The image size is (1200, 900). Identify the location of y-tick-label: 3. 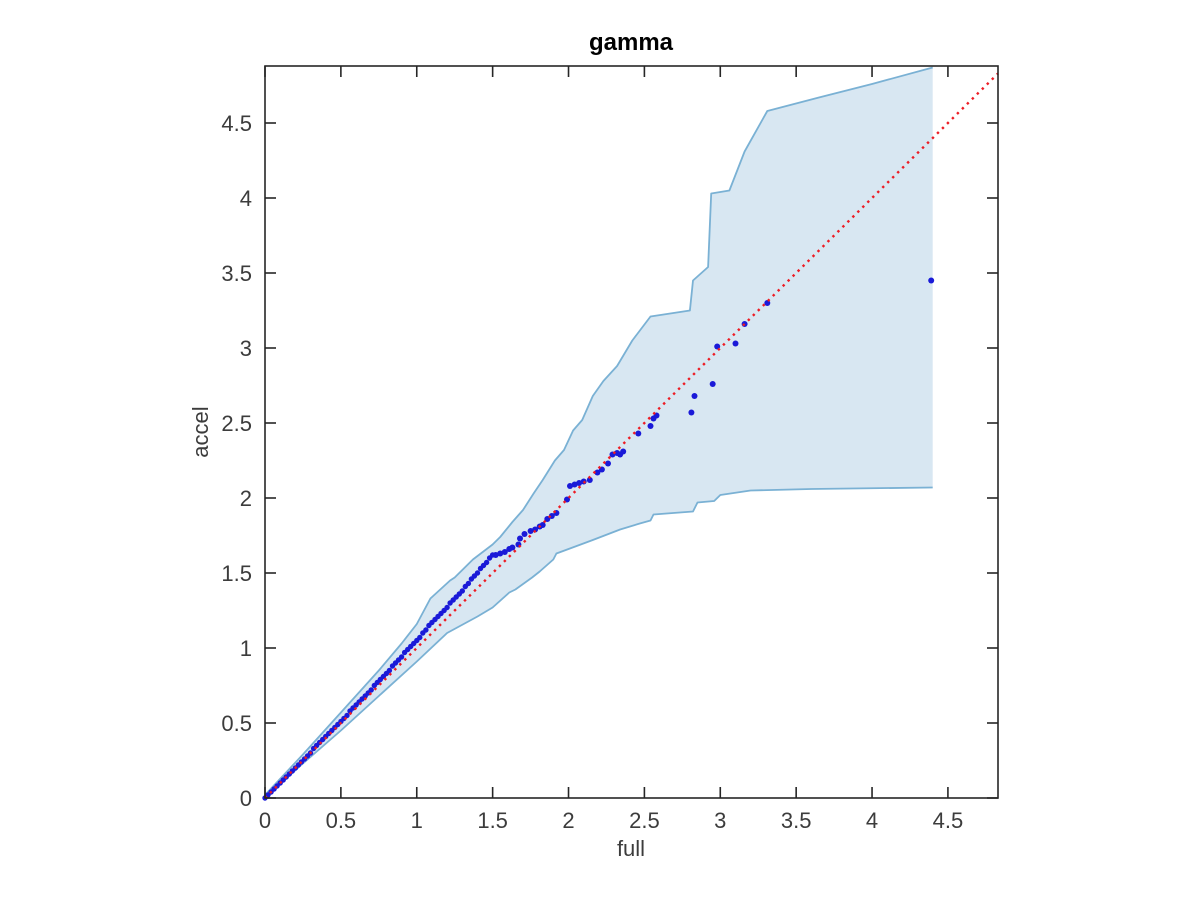
(246, 348).